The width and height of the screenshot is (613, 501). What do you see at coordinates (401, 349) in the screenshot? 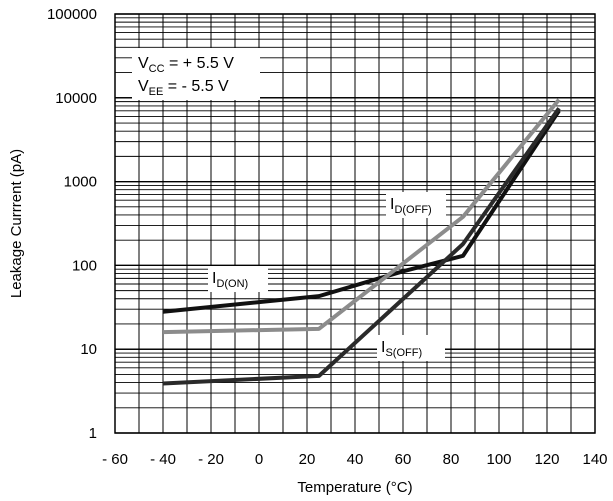
I see `series-label-is-off-text: IS(OFF)` at bounding box center [401, 349].